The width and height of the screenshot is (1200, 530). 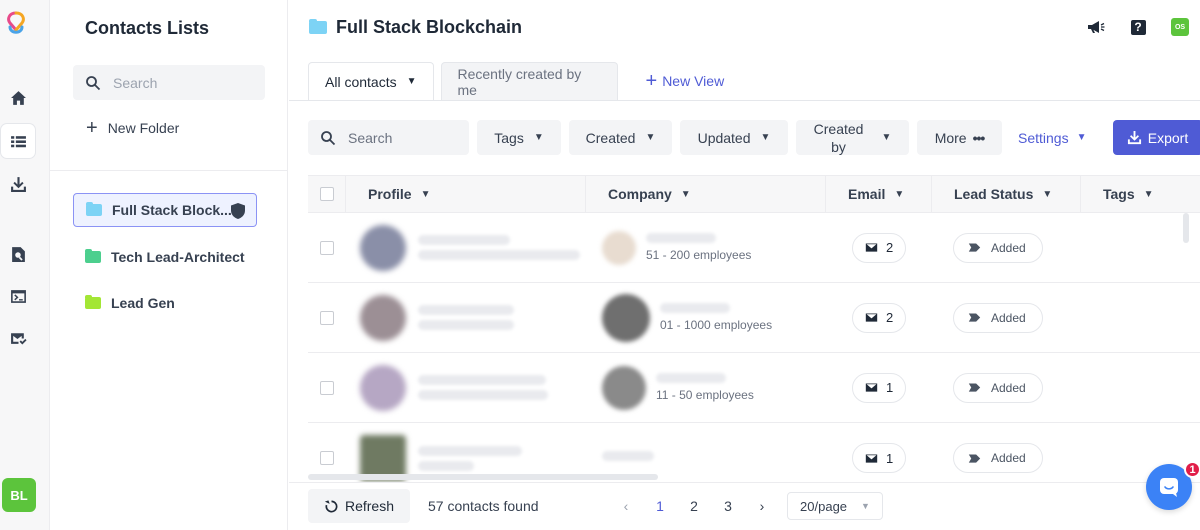 What do you see at coordinates (994, 194) in the screenshot?
I see `column-label: Lead Status` at bounding box center [994, 194].